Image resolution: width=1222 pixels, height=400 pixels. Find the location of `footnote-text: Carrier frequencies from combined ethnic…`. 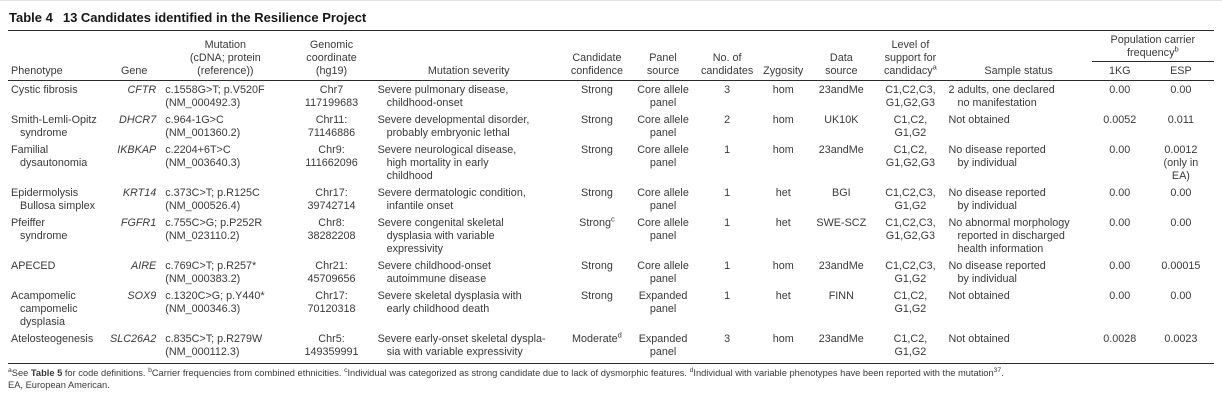

footnote-text: Carrier frequencies from combined ethnic… is located at coordinates (248, 373).